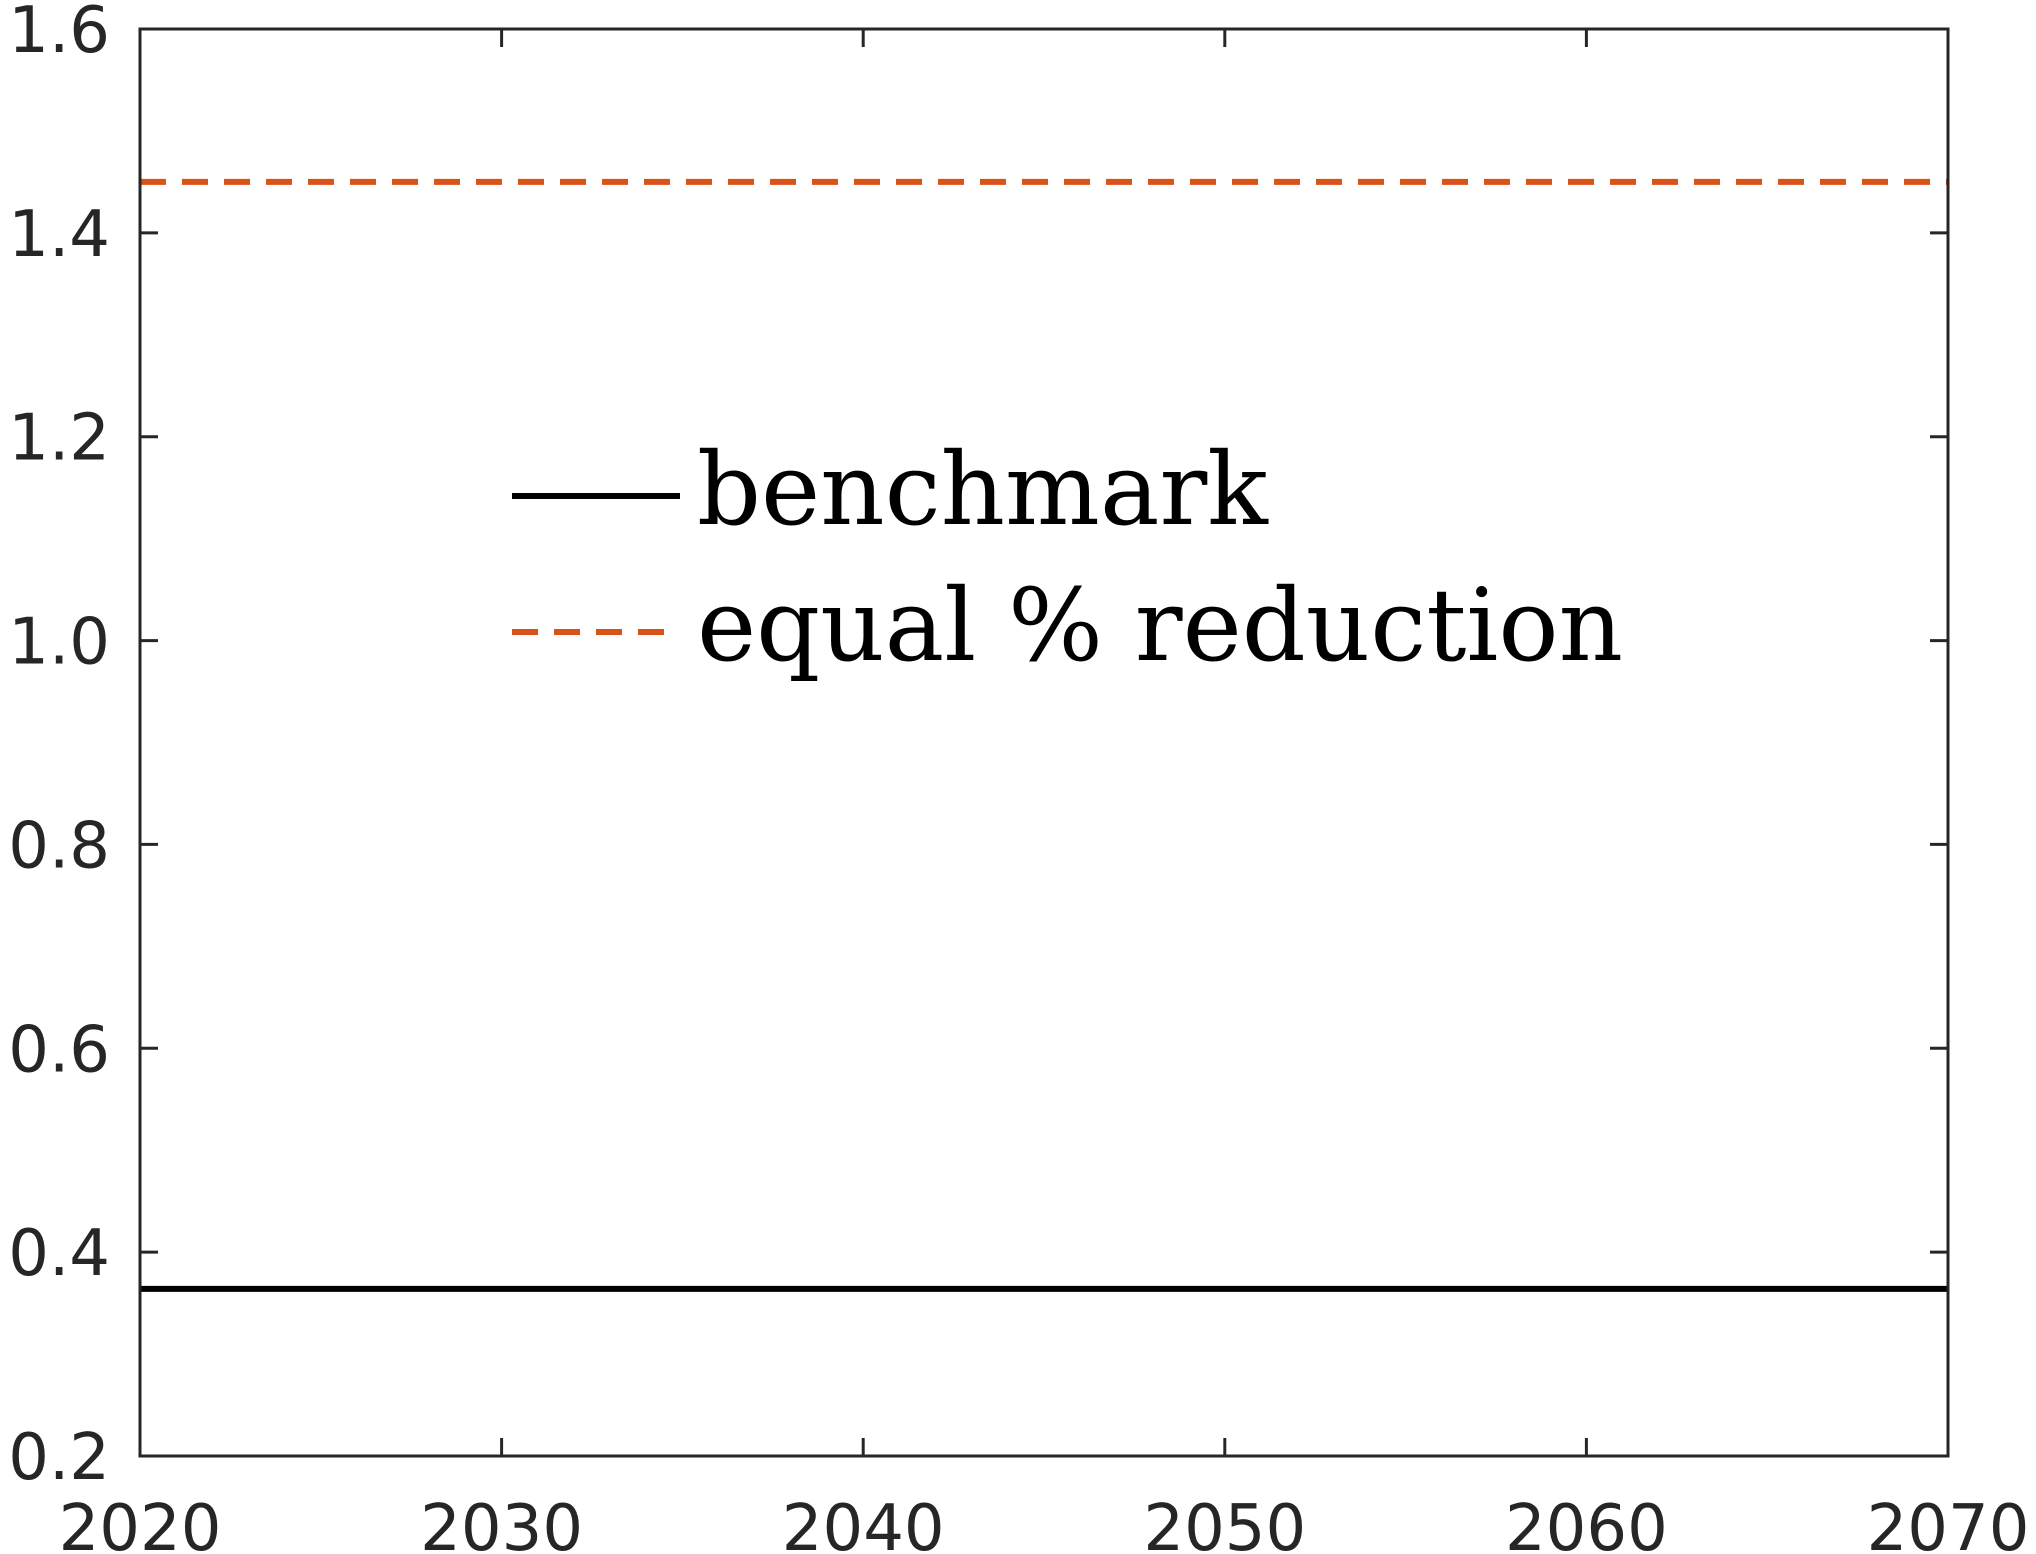  I want to click on y-tick-label: 1.2, so click(59, 439).